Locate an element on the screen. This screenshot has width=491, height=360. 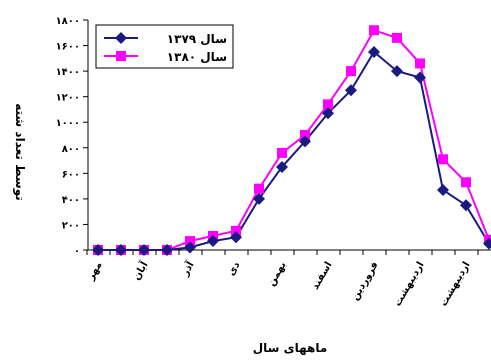
x-tick-label: اسفند is located at coordinates (322, 276).